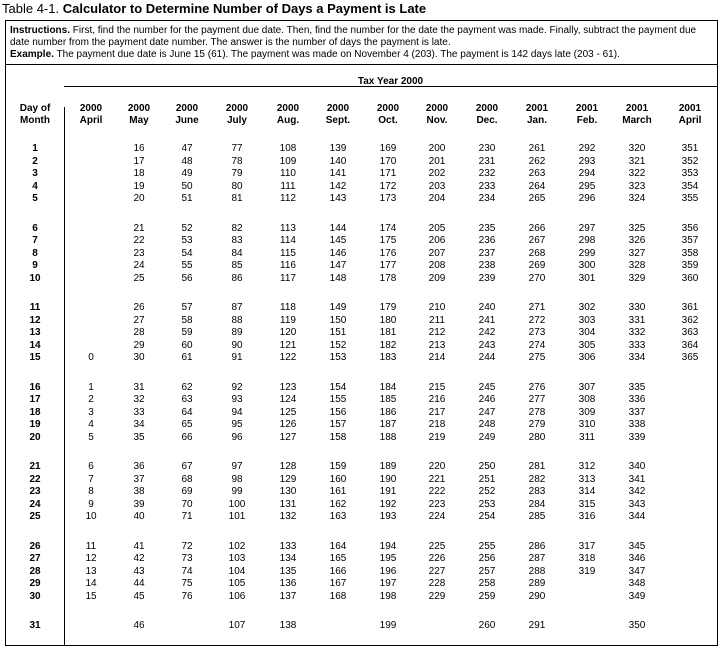 Image resolution: width=721 pixels, height=650 pixels. What do you see at coordinates (187, 161) in the screenshot?
I see `day-count: 48` at bounding box center [187, 161].